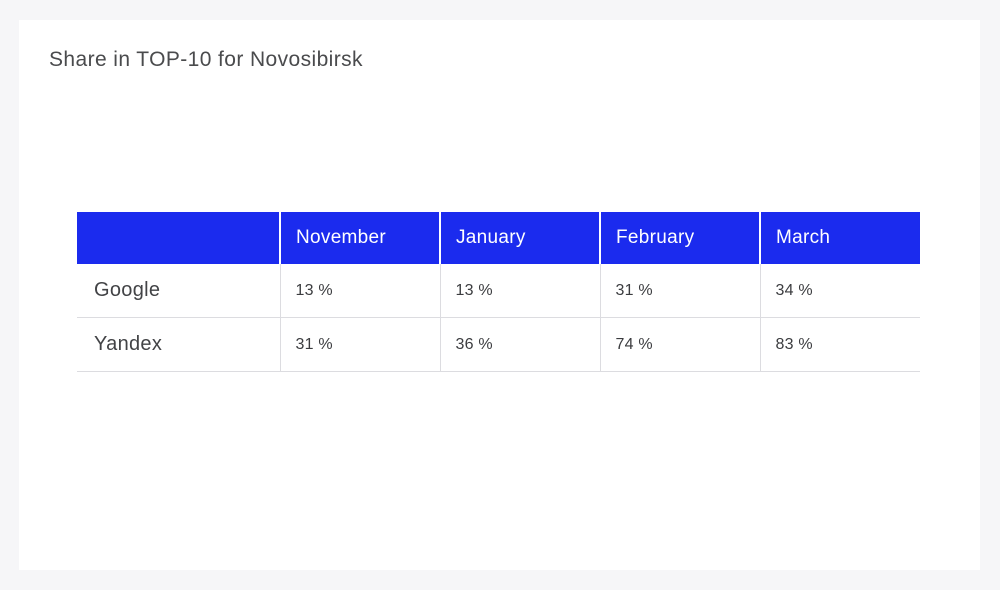 The width and height of the screenshot is (1000, 590). I want to click on cell-yandex-february: 74 %, so click(679, 344).